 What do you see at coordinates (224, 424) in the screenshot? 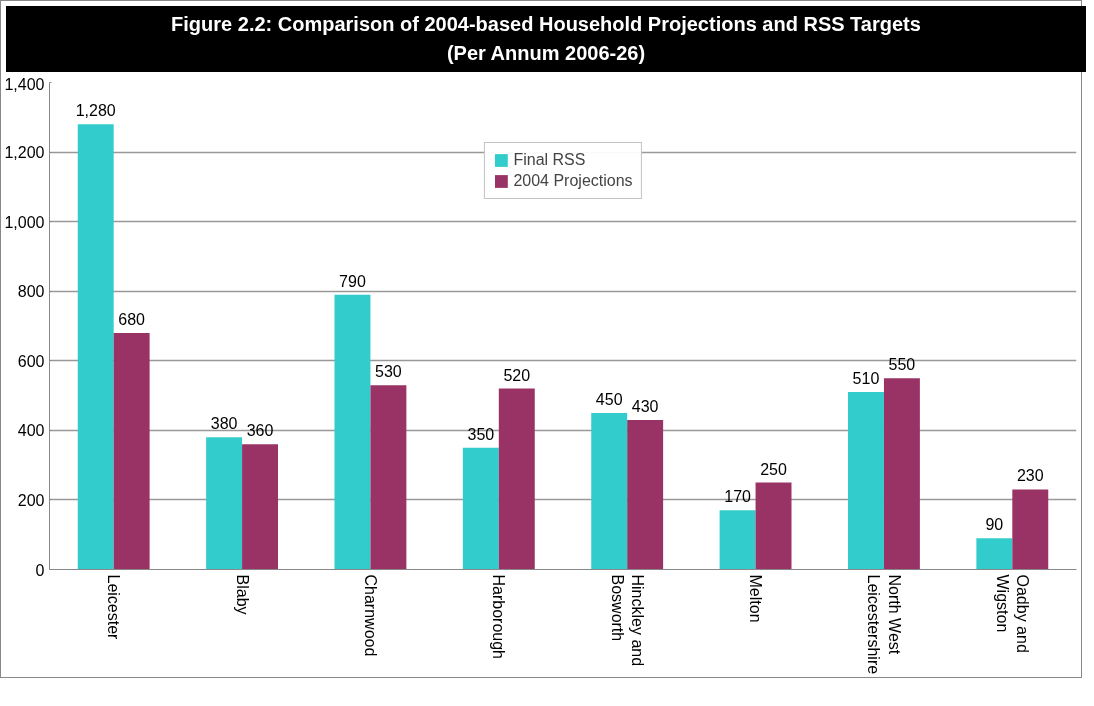
I see `data-label: 380` at bounding box center [224, 424].